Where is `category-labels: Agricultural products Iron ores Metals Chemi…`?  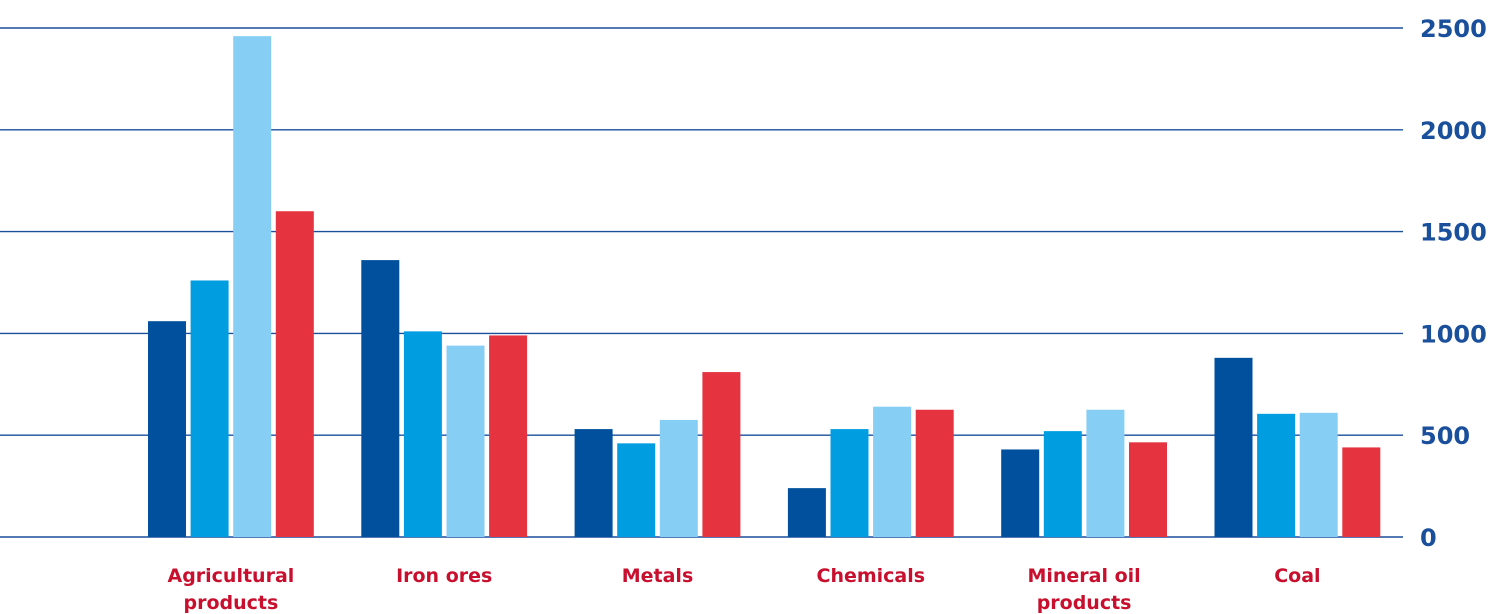 category-labels: Agricultural products Iron ores Metals Chemi… is located at coordinates (743, 589).